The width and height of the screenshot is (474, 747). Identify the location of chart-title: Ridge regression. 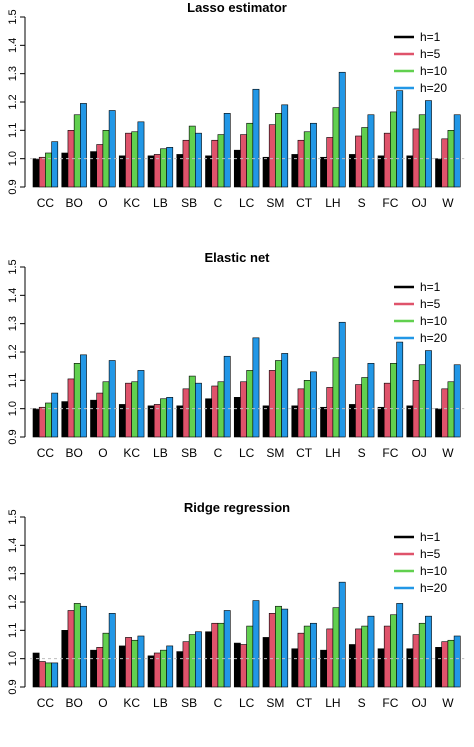
(237, 507).